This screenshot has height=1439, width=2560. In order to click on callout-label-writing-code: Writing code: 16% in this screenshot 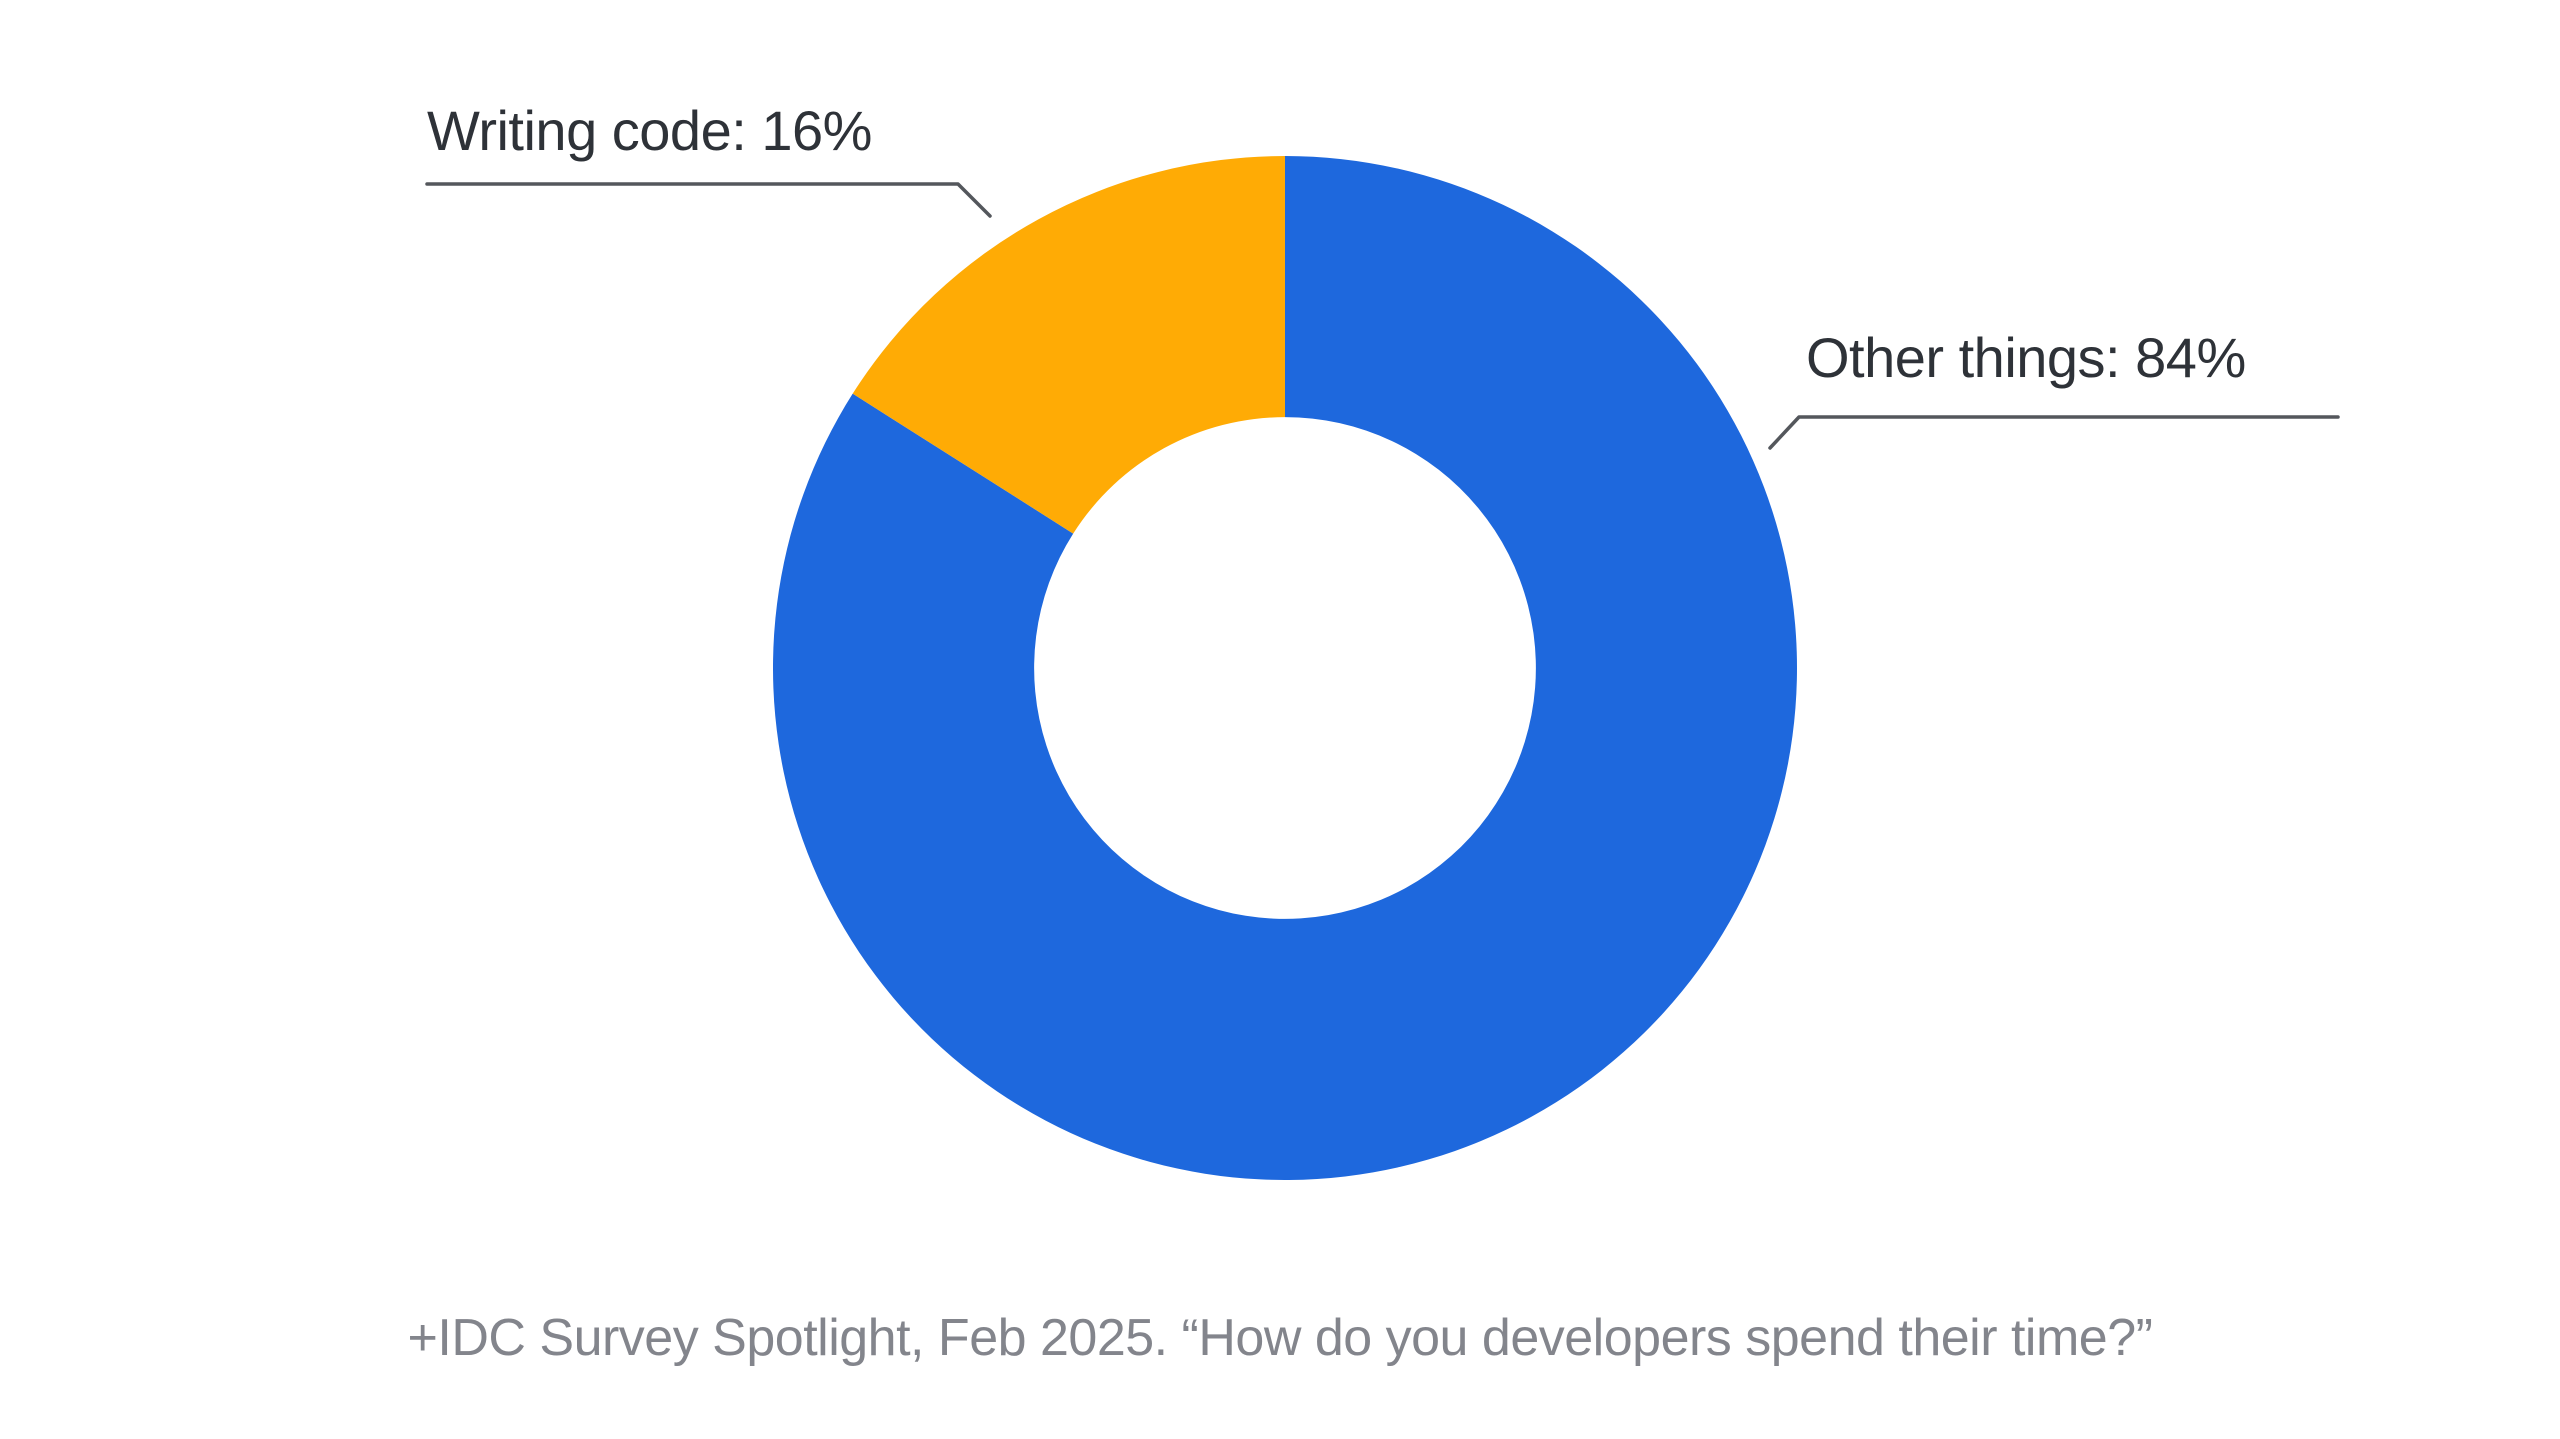, I will do `click(649, 130)`.